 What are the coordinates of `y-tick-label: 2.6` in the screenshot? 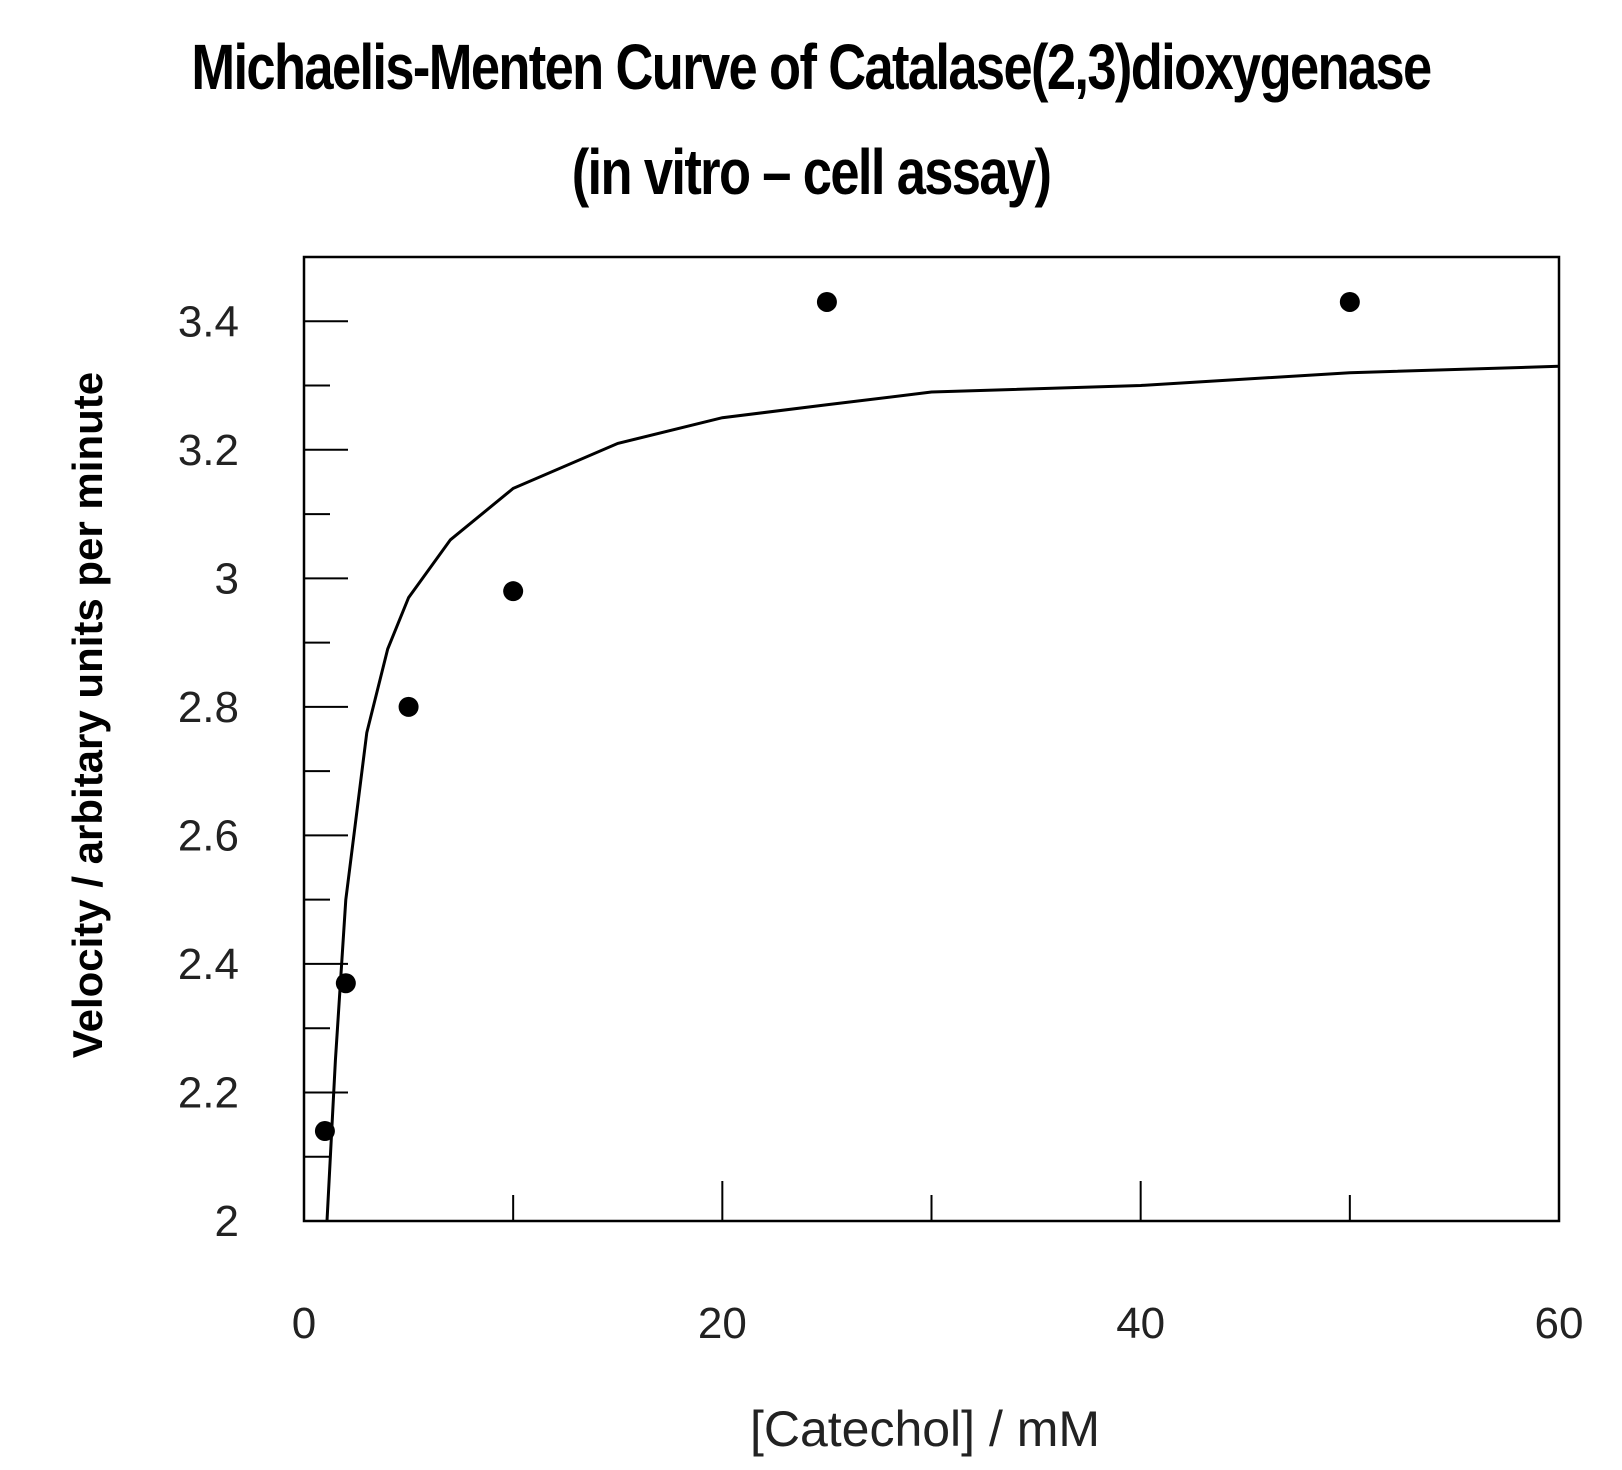 It's located at (208, 835).